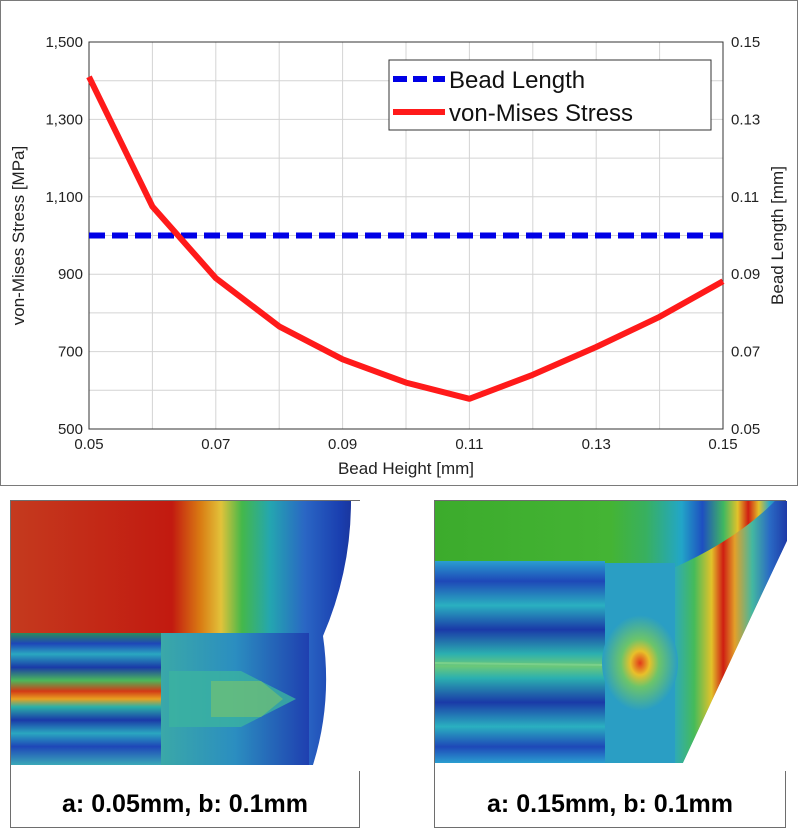 This screenshot has height=836, width=800. Describe the element at coordinates (88, 444) in the screenshot. I see `x-tick-label: 0.05` at that location.